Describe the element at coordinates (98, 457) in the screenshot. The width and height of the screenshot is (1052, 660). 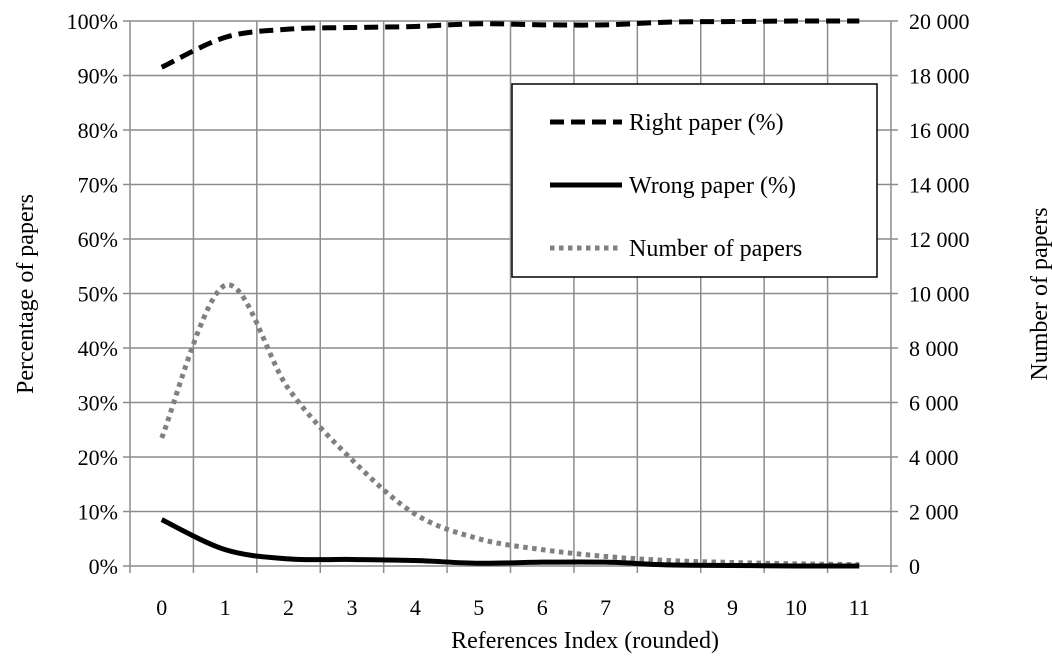
I see `y-tick-label: 20%` at that location.